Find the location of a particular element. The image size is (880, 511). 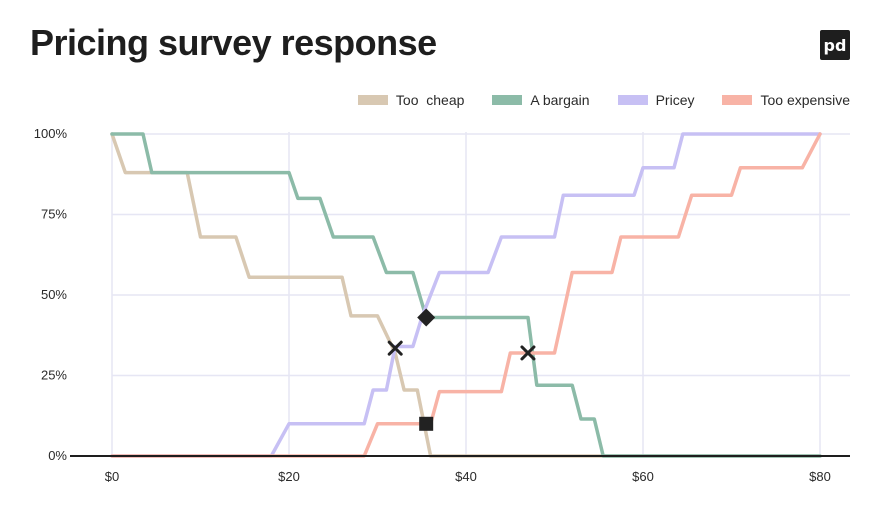

legend-label-too-cheap: Too cheap is located at coordinates (430, 100).